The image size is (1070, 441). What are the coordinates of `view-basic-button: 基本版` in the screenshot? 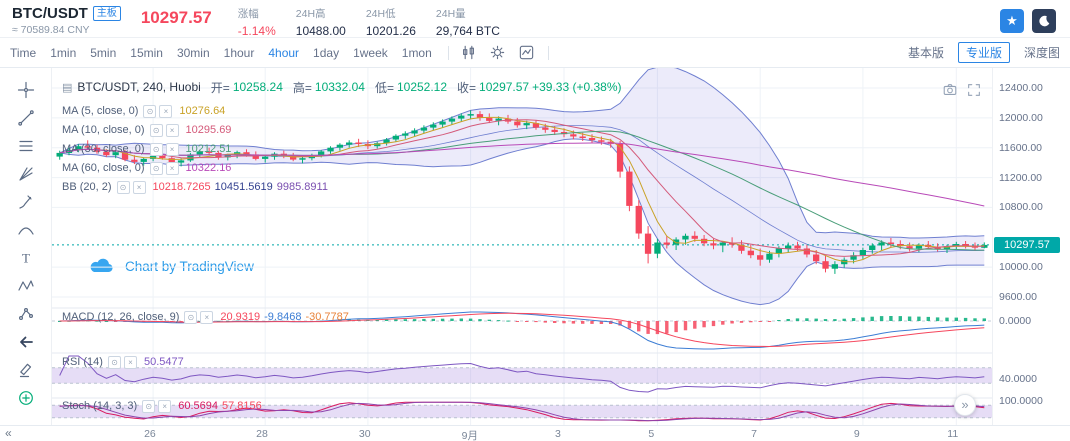 It's located at (925, 53).